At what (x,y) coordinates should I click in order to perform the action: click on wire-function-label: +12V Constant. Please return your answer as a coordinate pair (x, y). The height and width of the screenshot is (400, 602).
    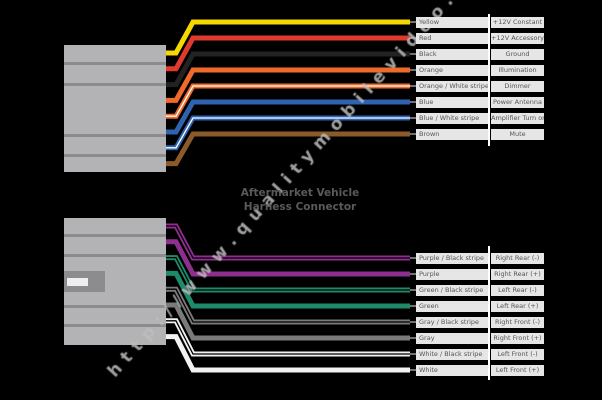
    Looking at the image, I should click on (517, 22).